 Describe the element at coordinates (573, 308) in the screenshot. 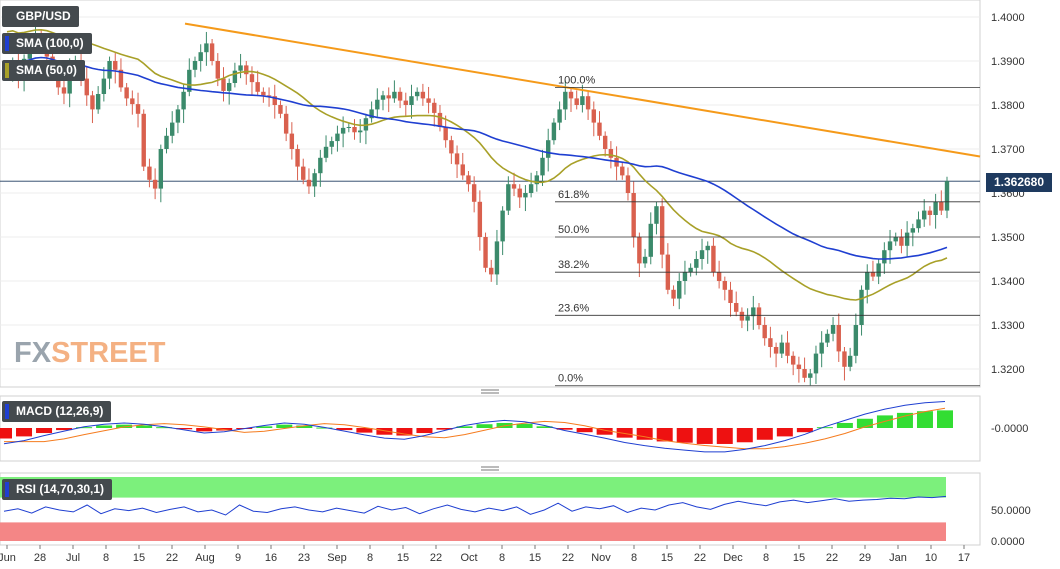

I see `fib-level-label: 23.6%` at that location.